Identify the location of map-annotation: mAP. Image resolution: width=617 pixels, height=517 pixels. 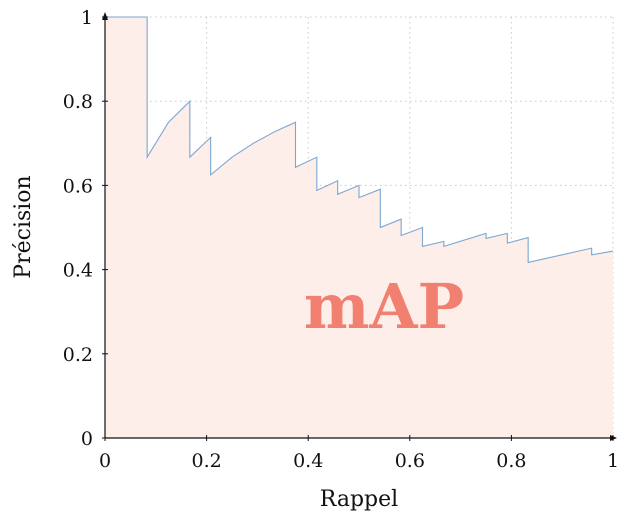
(384, 306).